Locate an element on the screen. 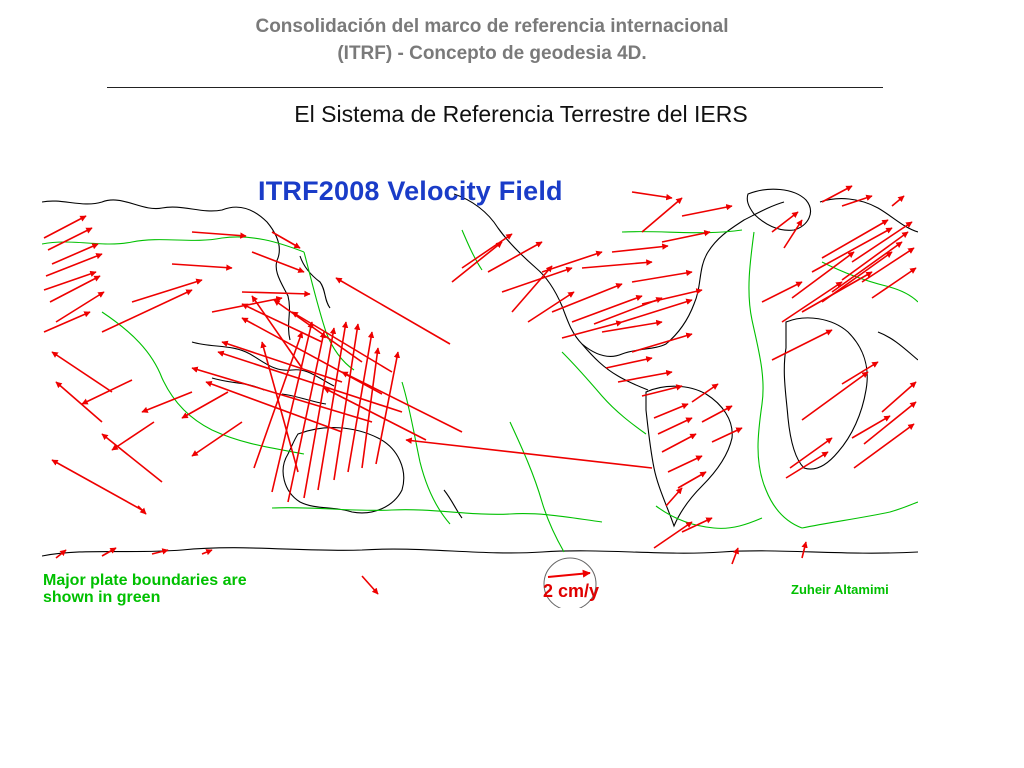 This screenshot has width=1024, height=768. plate-boundary-indo-australian is located at coordinates (203, 383).